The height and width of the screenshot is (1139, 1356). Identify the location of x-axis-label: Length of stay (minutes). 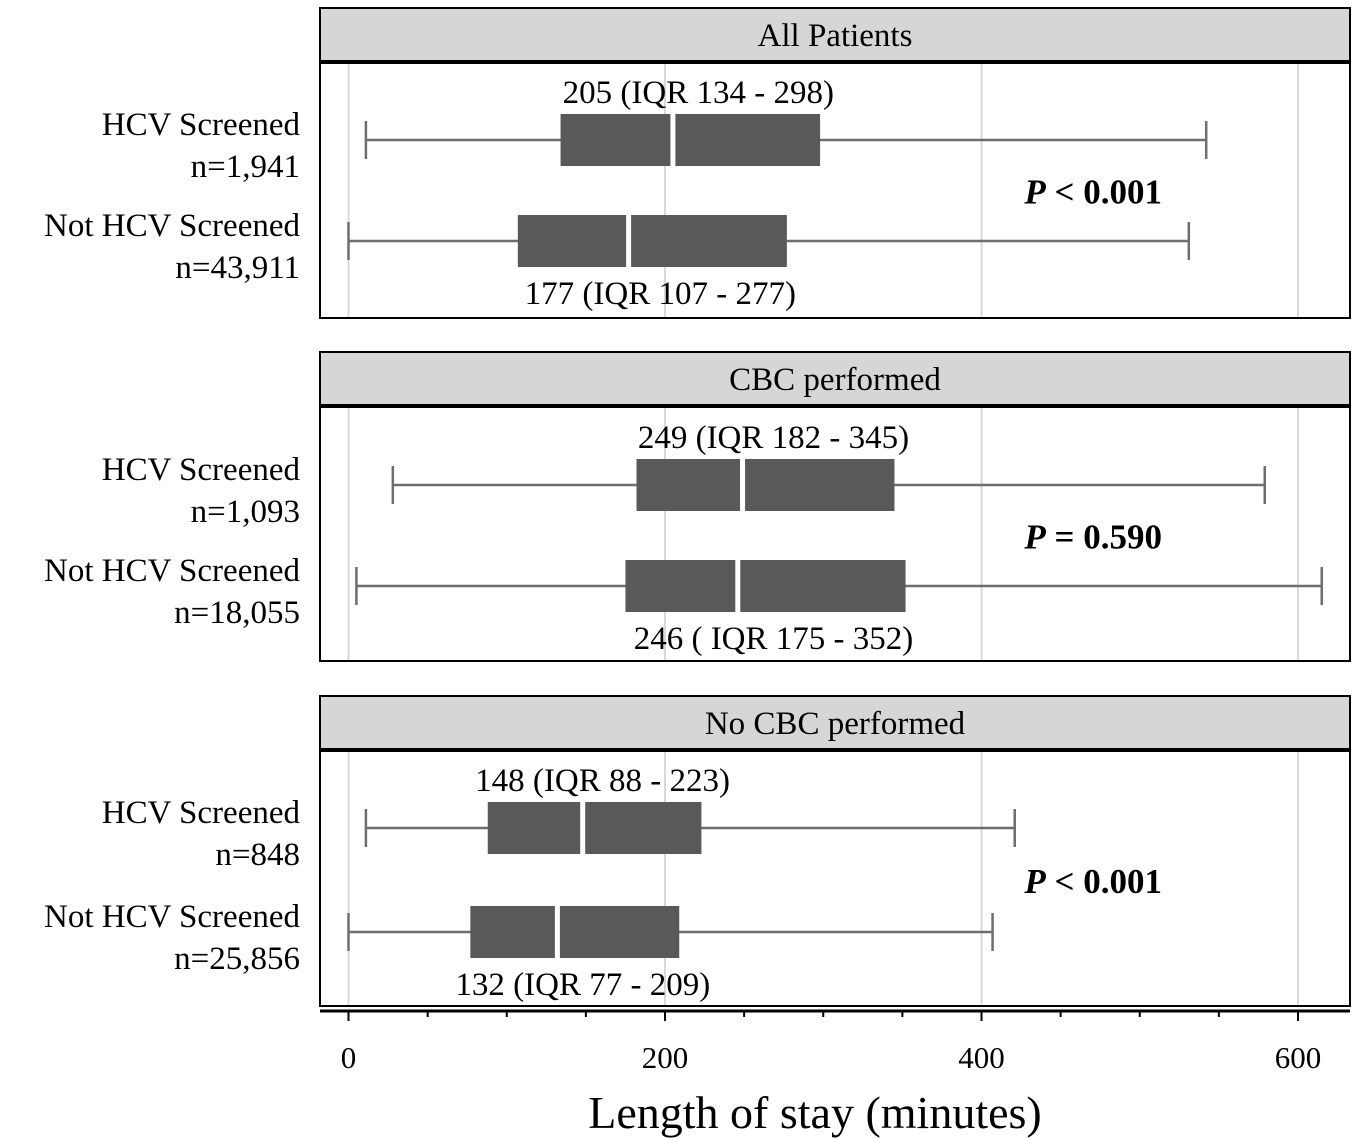
(815, 1112).